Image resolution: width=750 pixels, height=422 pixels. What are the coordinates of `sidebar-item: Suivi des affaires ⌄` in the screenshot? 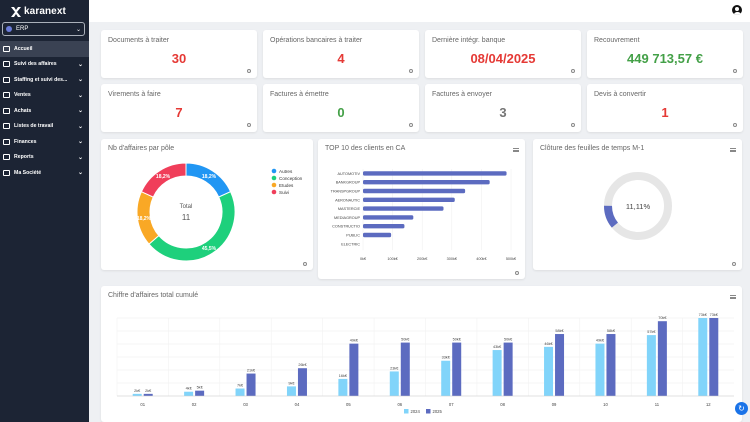 It's located at (44, 65).